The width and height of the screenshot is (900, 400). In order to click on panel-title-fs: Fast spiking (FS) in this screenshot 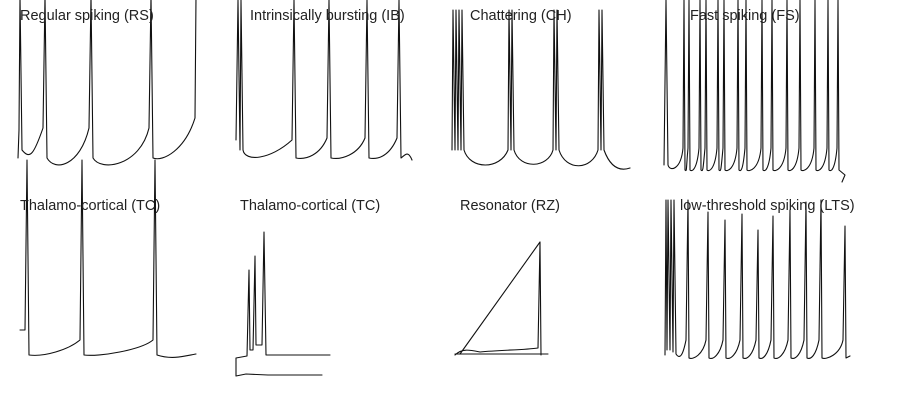, I will do `click(745, 16)`.